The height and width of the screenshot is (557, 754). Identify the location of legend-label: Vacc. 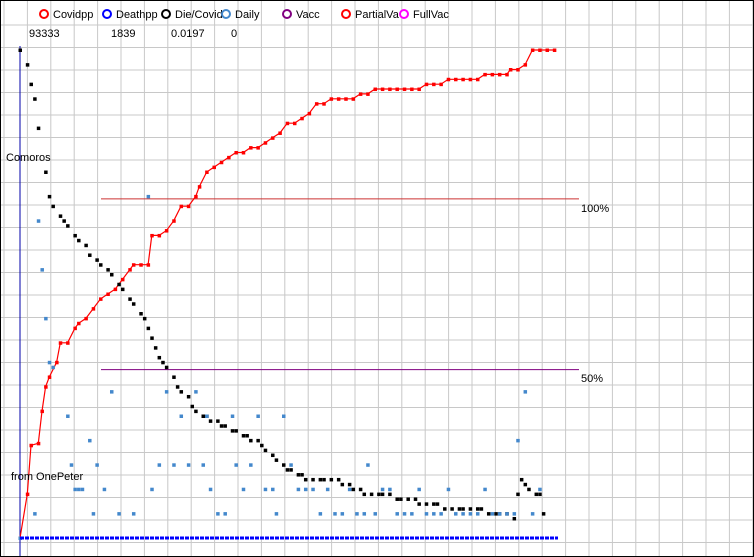
(308, 15).